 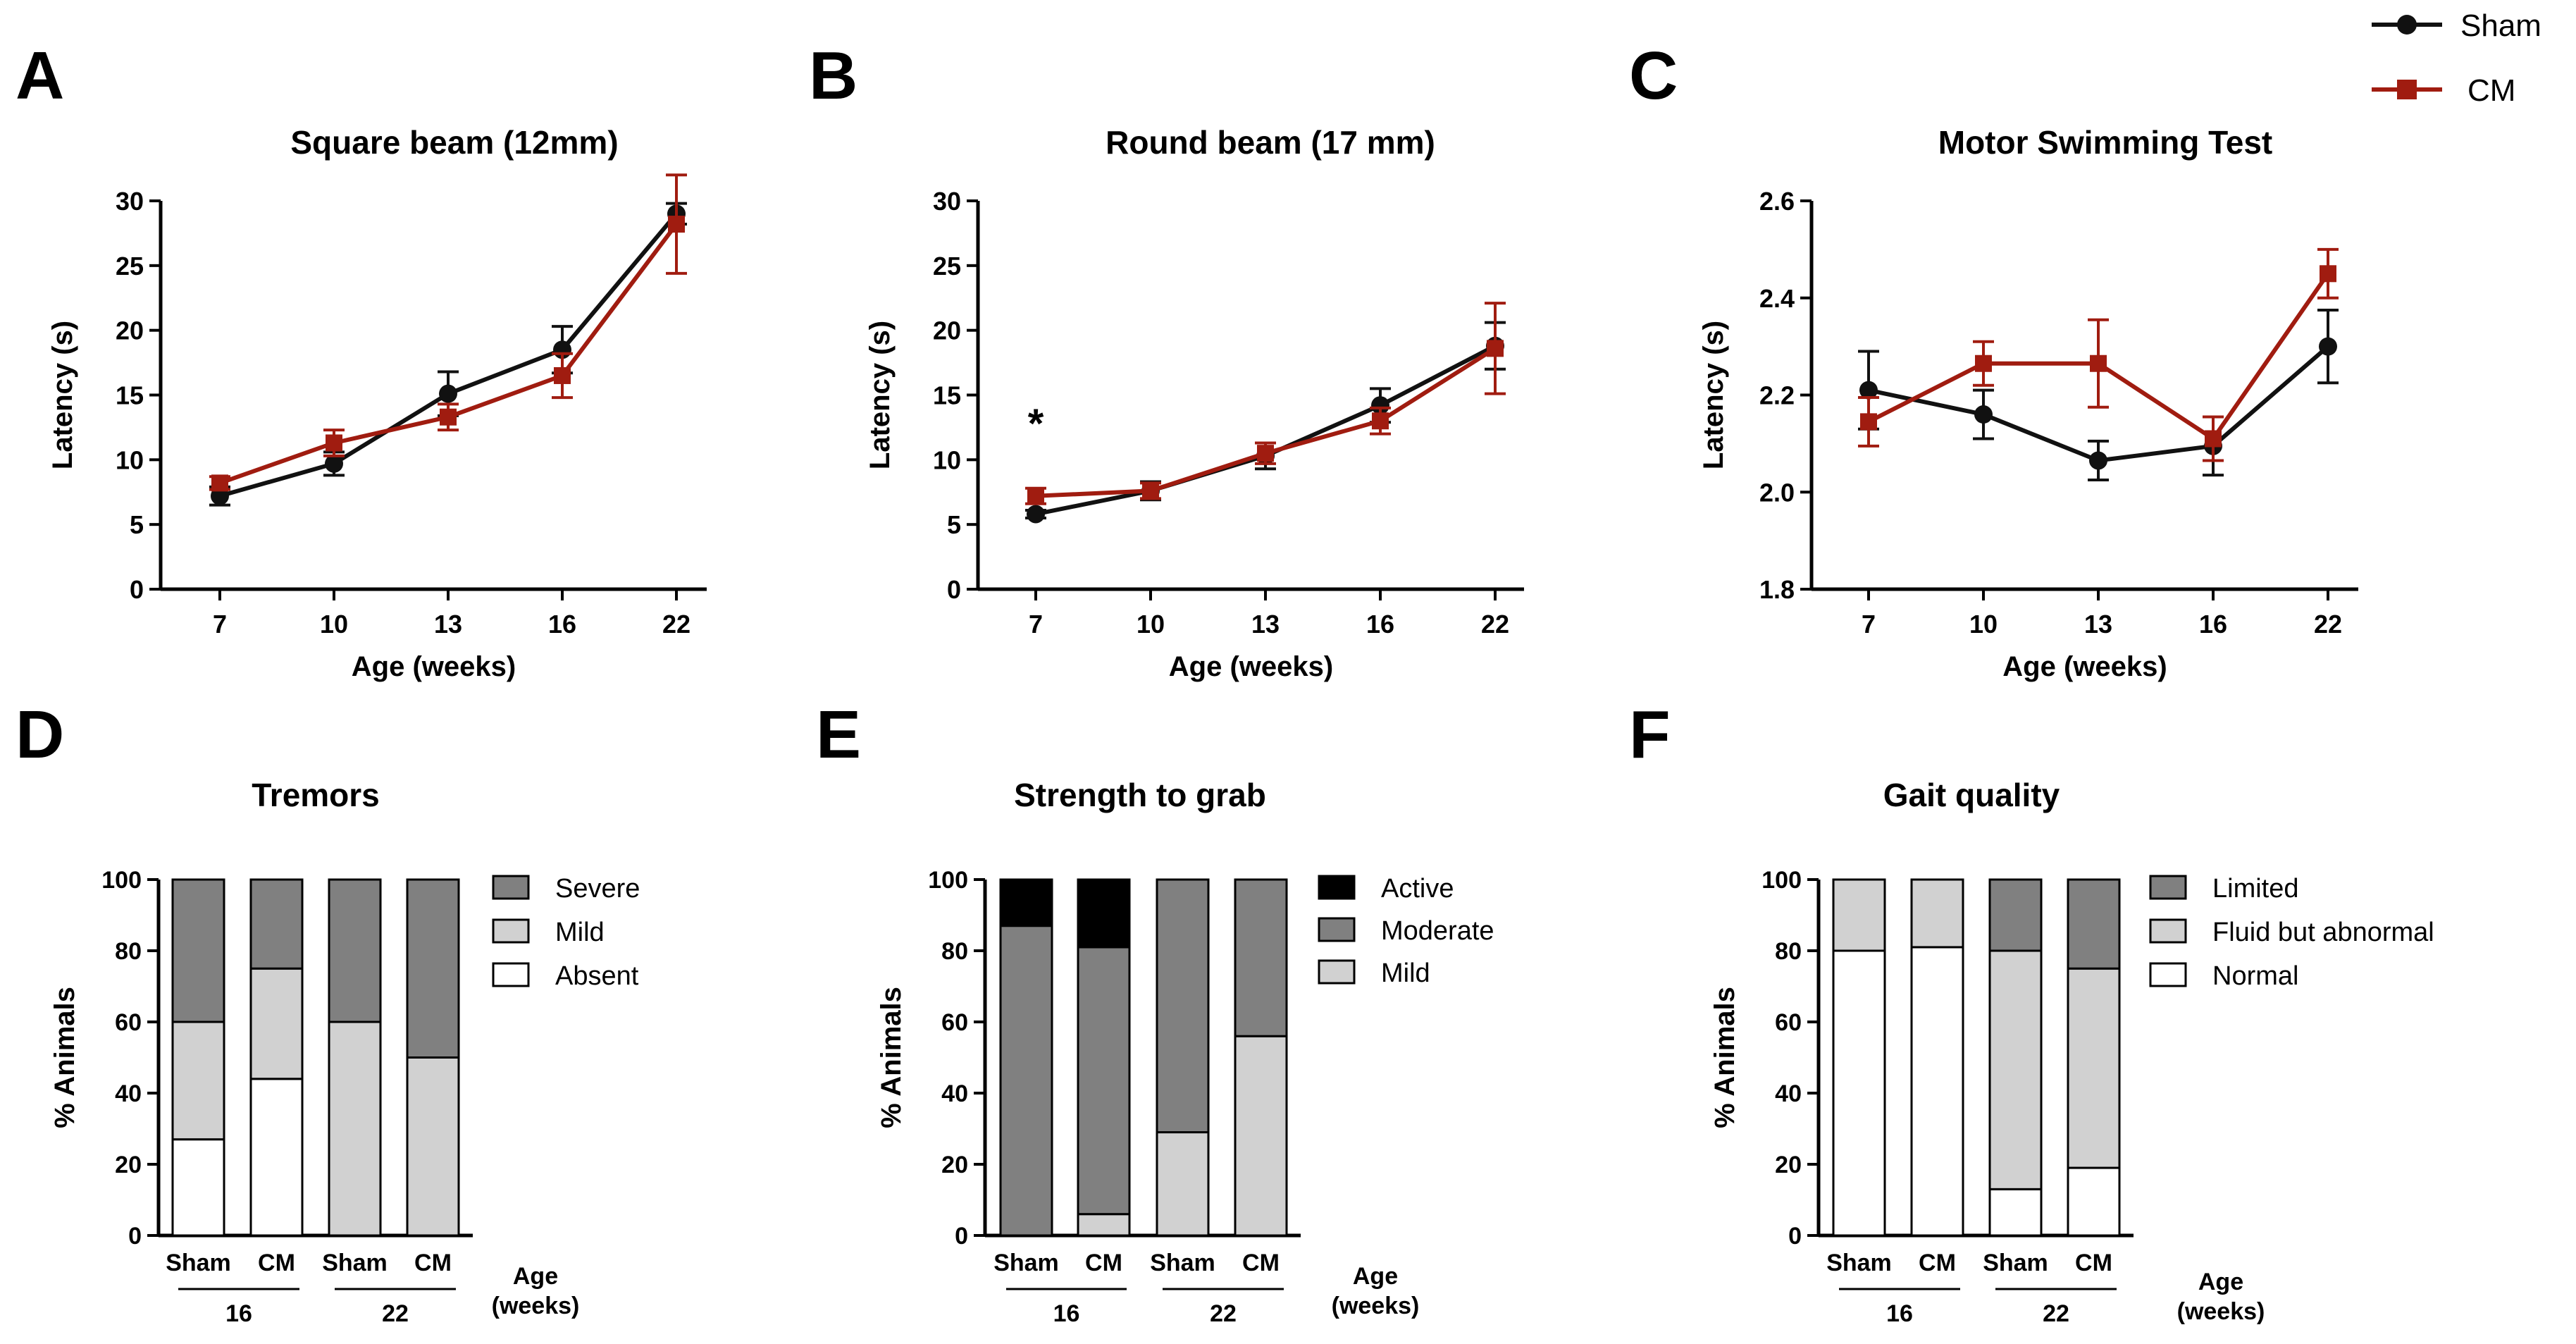 What do you see at coordinates (2105, 142) in the screenshot?
I see `chart-title: Motor Swimming Test` at bounding box center [2105, 142].